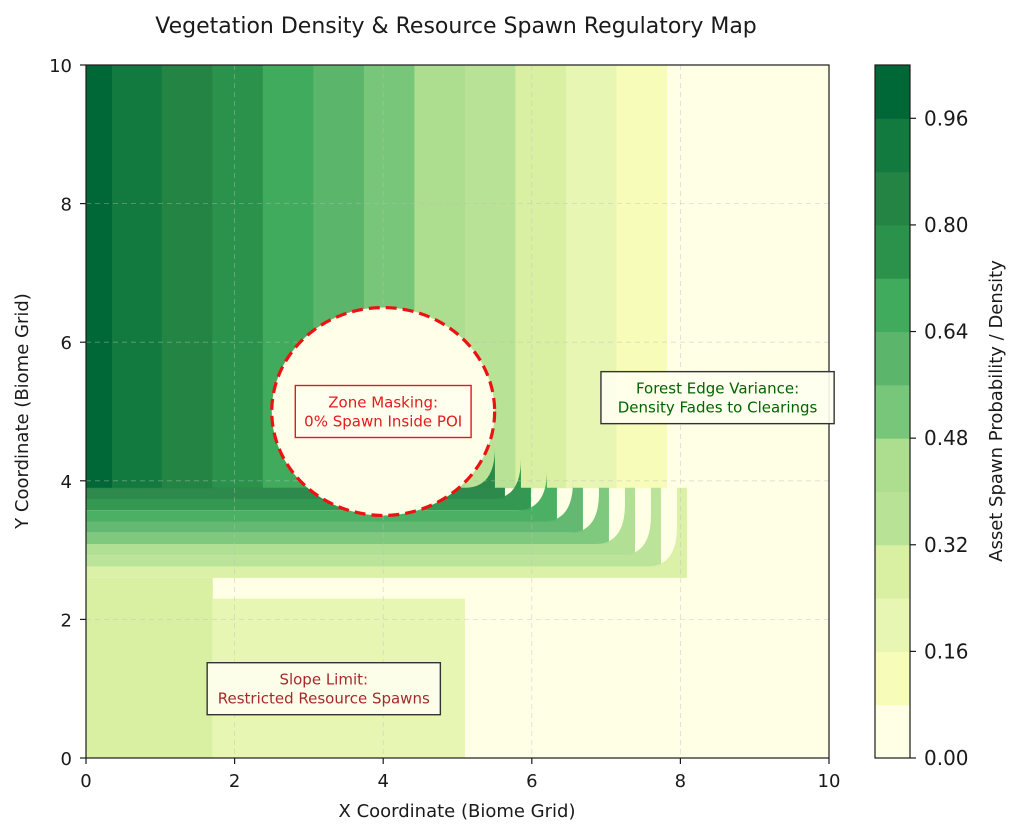 This screenshot has height=840, width=1022. Describe the element at coordinates (531, 781) in the screenshot. I see `x-tick-label-3: 6` at that location.